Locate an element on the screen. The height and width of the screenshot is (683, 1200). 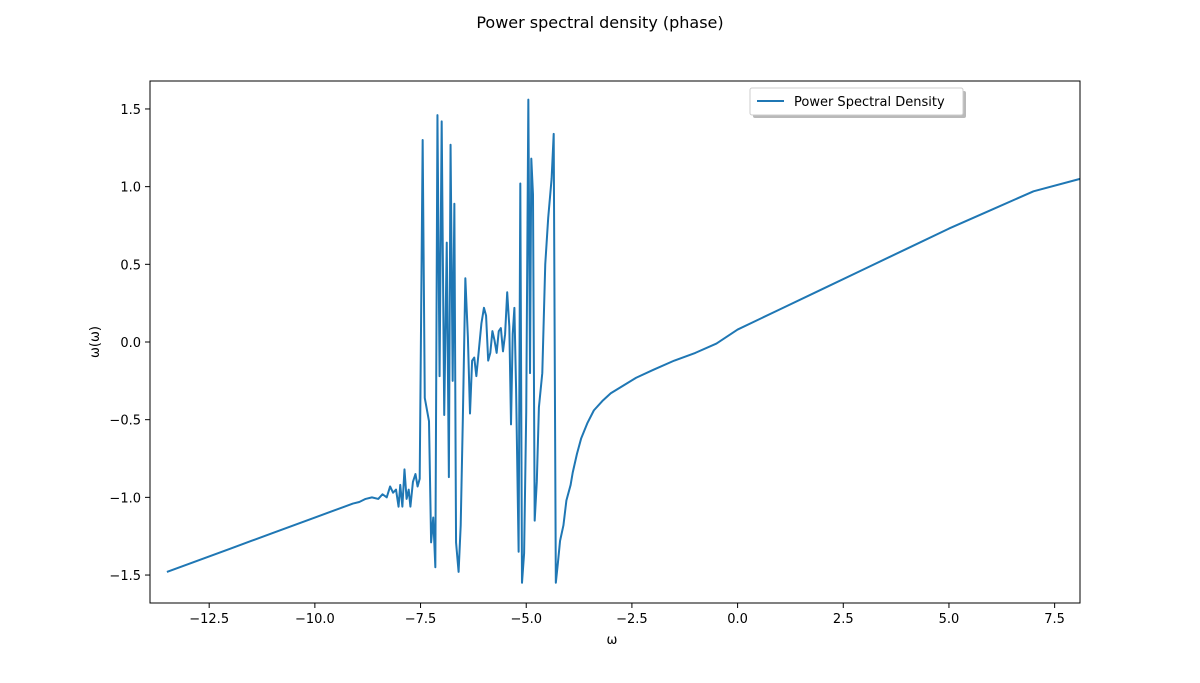
legend-box is located at coordinates (856, 101).